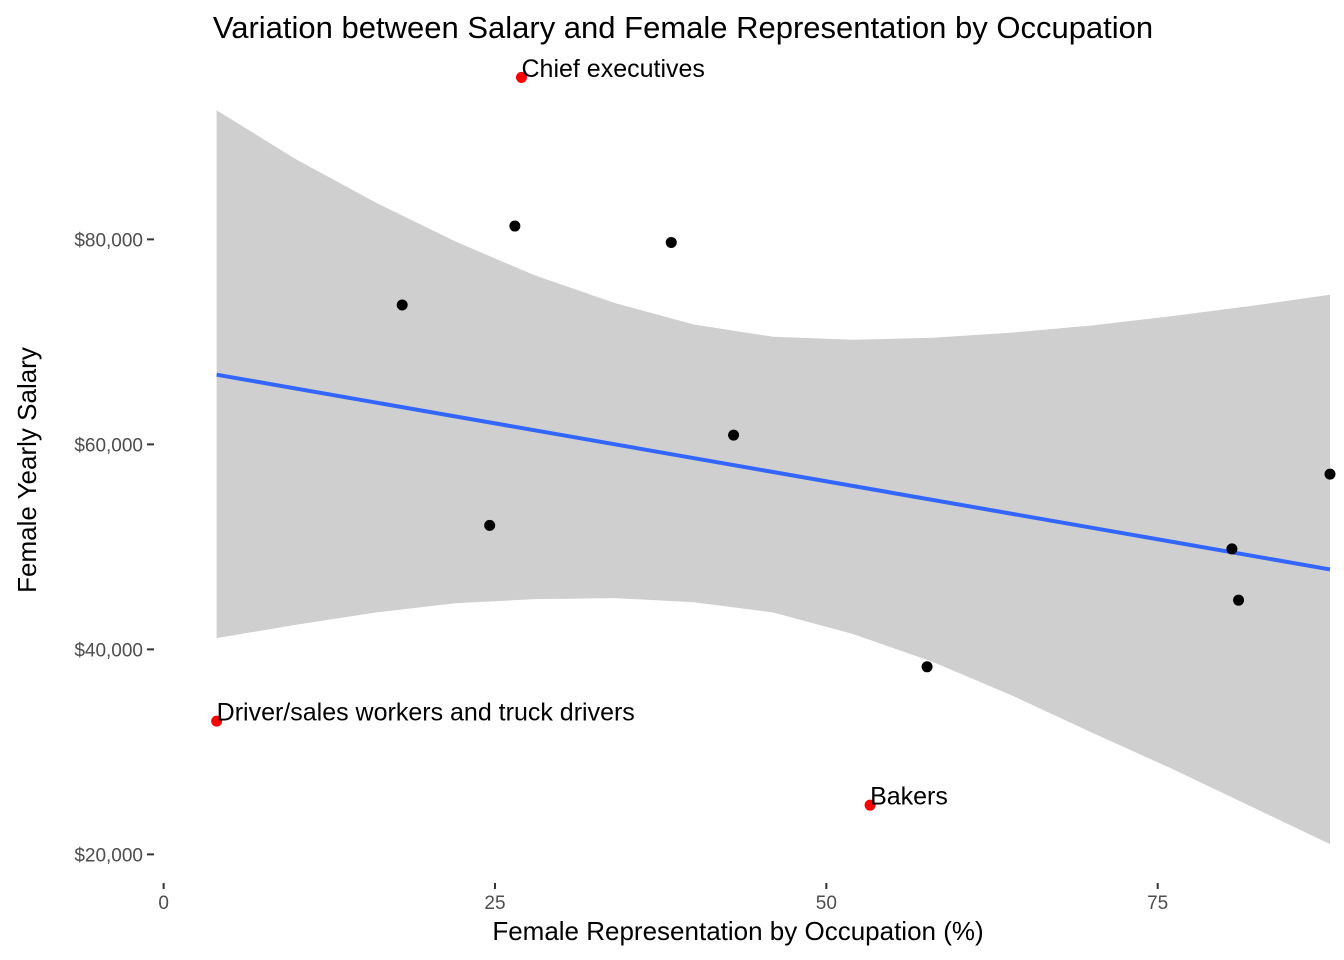 This screenshot has height=960, width=1344. I want to click on x-axis-title: Female Representation by Occupation (%), so click(737, 931).